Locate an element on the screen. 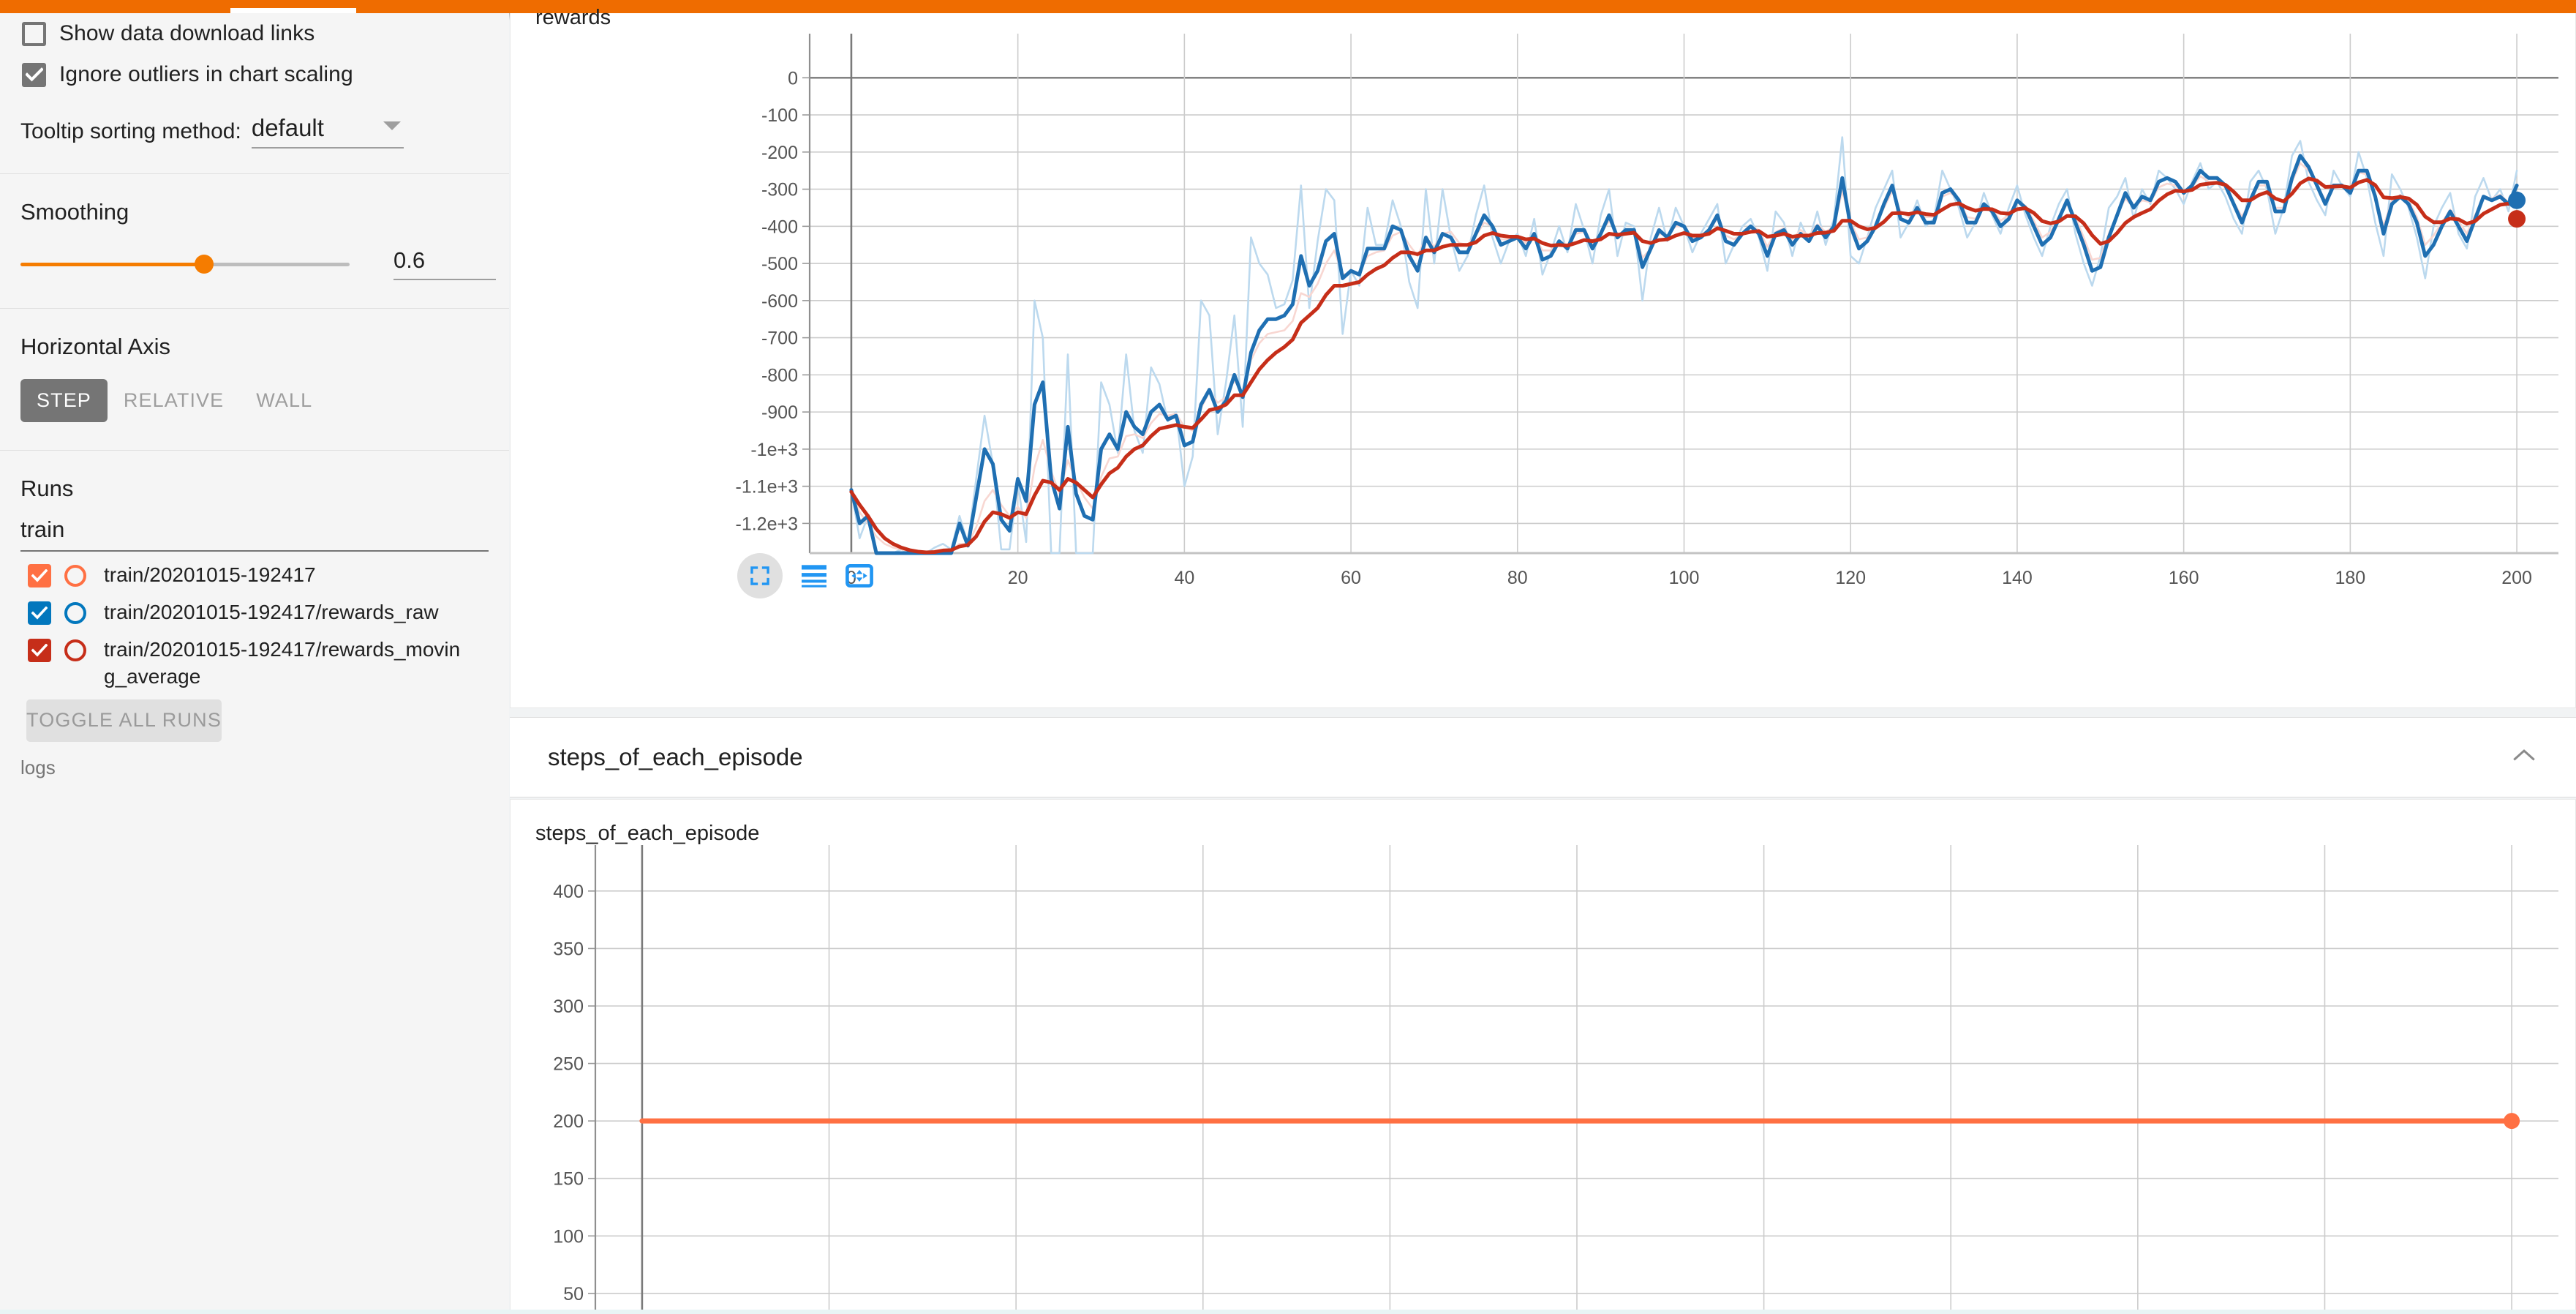  logs-label: logs is located at coordinates (38, 767).